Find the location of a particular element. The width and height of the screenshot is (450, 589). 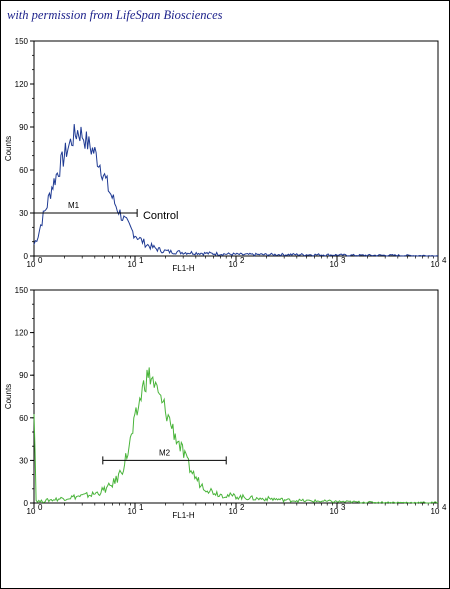

annotation-text: Control is located at coordinates (160, 216).